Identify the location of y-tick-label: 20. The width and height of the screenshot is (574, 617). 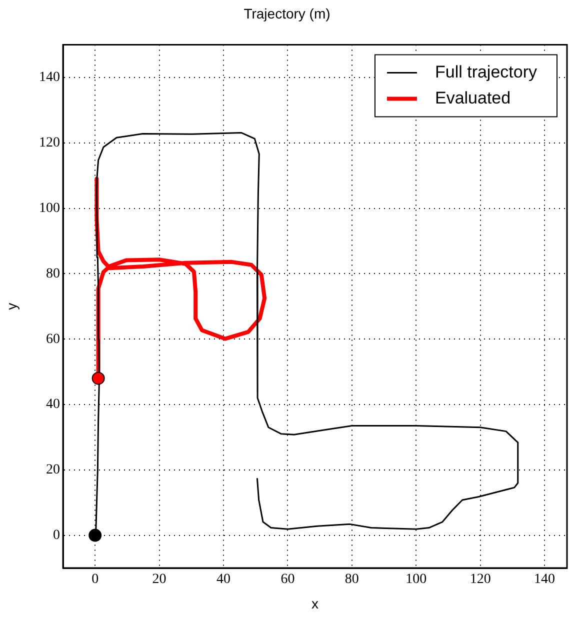
(53, 470).